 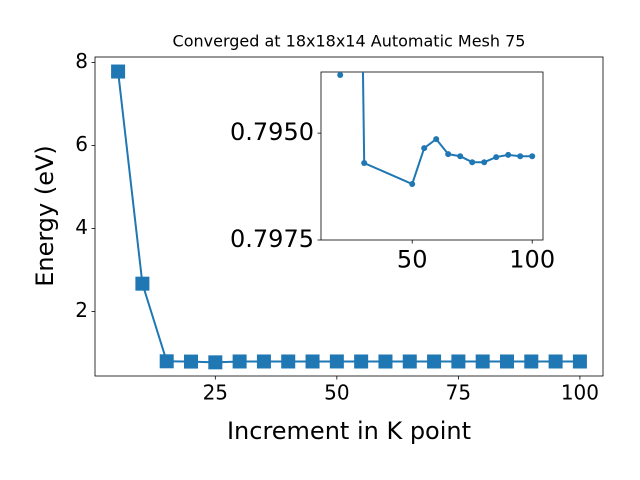 I want to click on y-tick-label: 0.7950, so click(x=272, y=132).